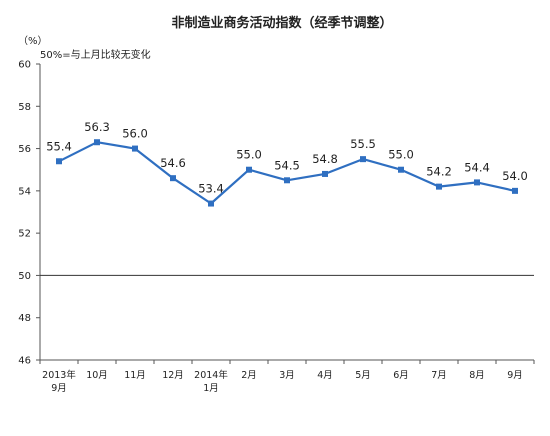  What do you see at coordinates (97, 127) in the screenshot?
I see `data-label: 56.3` at bounding box center [97, 127].